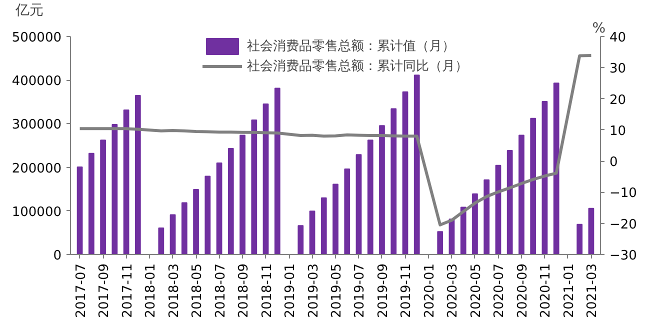  I want to click on x-tick-label: 2020-05, so click(476, 290).